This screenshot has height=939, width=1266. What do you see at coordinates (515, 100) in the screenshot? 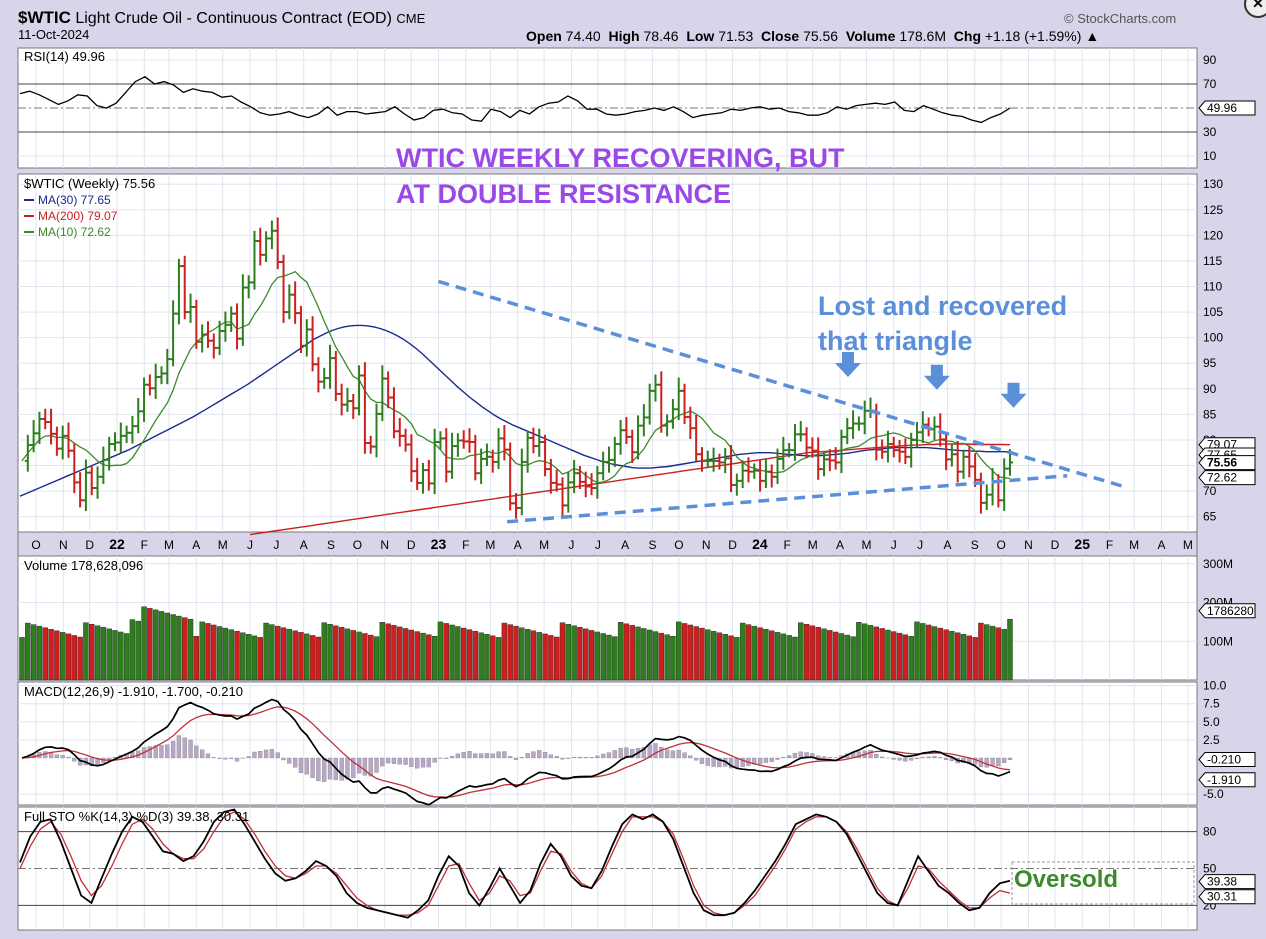
I see `rsi-line` at bounding box center [515, 100].